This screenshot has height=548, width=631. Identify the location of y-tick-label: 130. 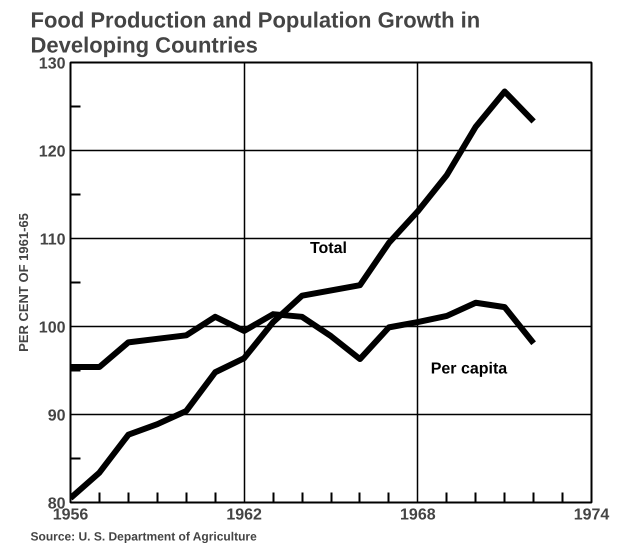
(52, 64).